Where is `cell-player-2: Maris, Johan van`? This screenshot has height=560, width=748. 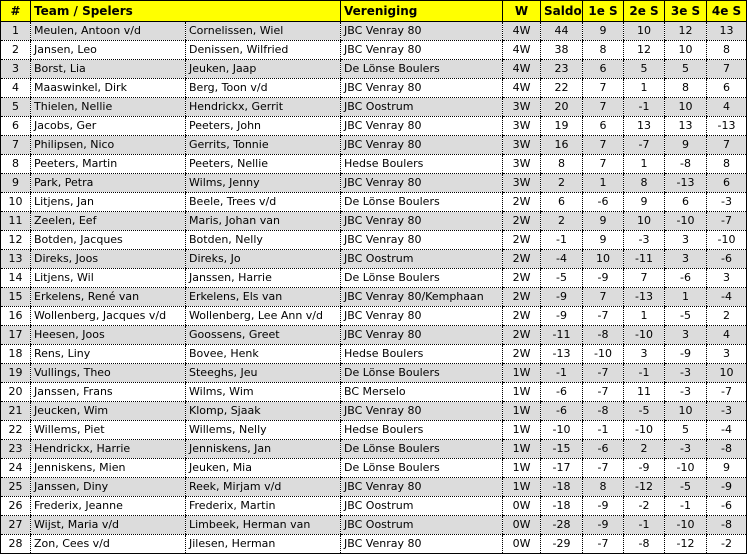 cell-player-2: Maris, Johan van is located at coordinates (262, 221).